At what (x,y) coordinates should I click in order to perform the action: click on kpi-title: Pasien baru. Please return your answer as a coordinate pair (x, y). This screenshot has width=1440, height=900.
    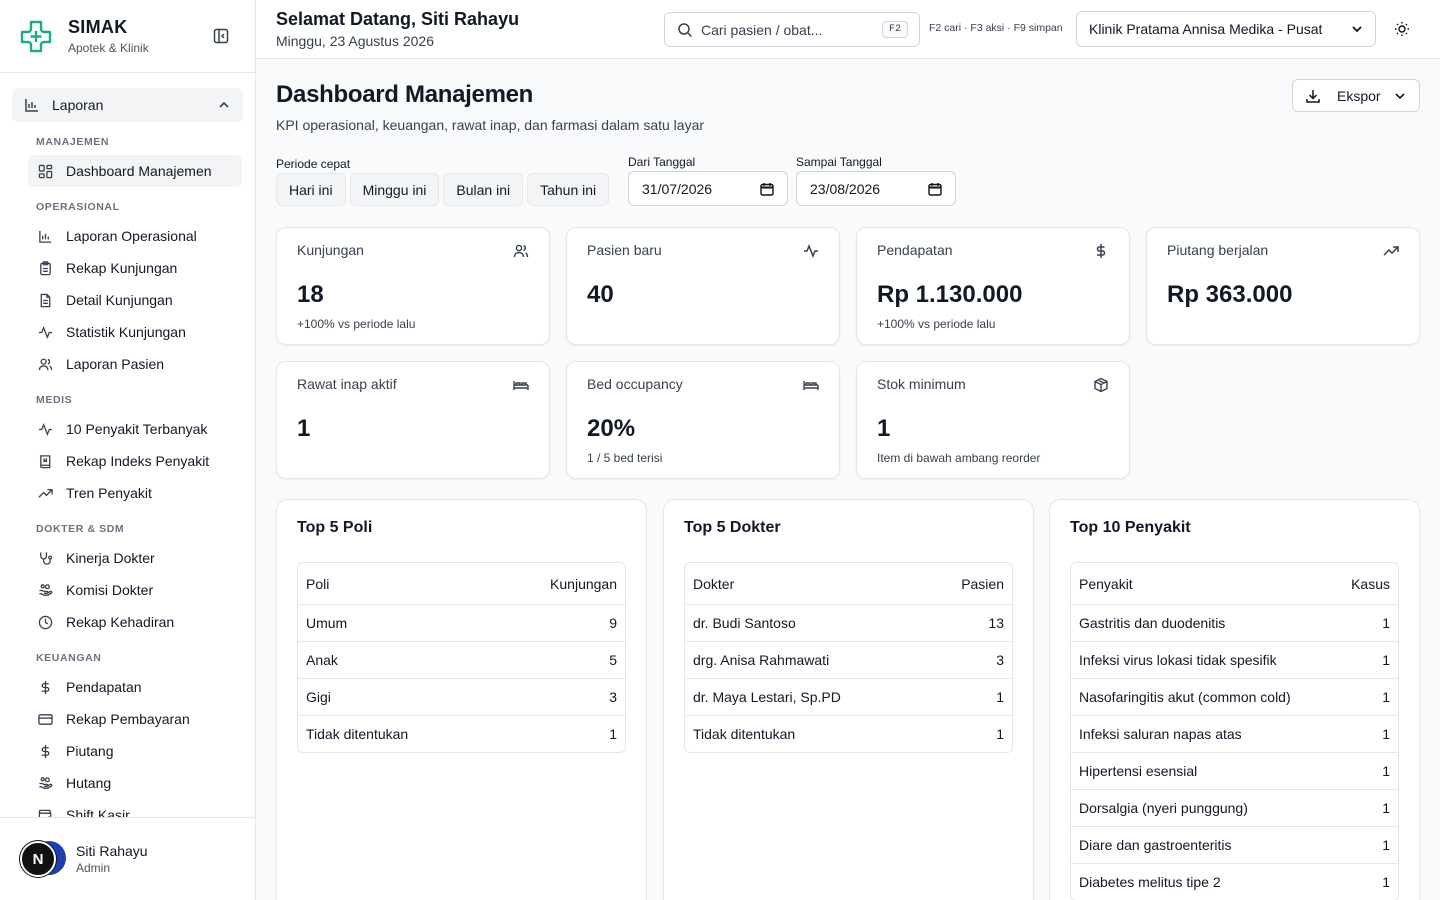
    Looking at the image, I should click on (624, 250).